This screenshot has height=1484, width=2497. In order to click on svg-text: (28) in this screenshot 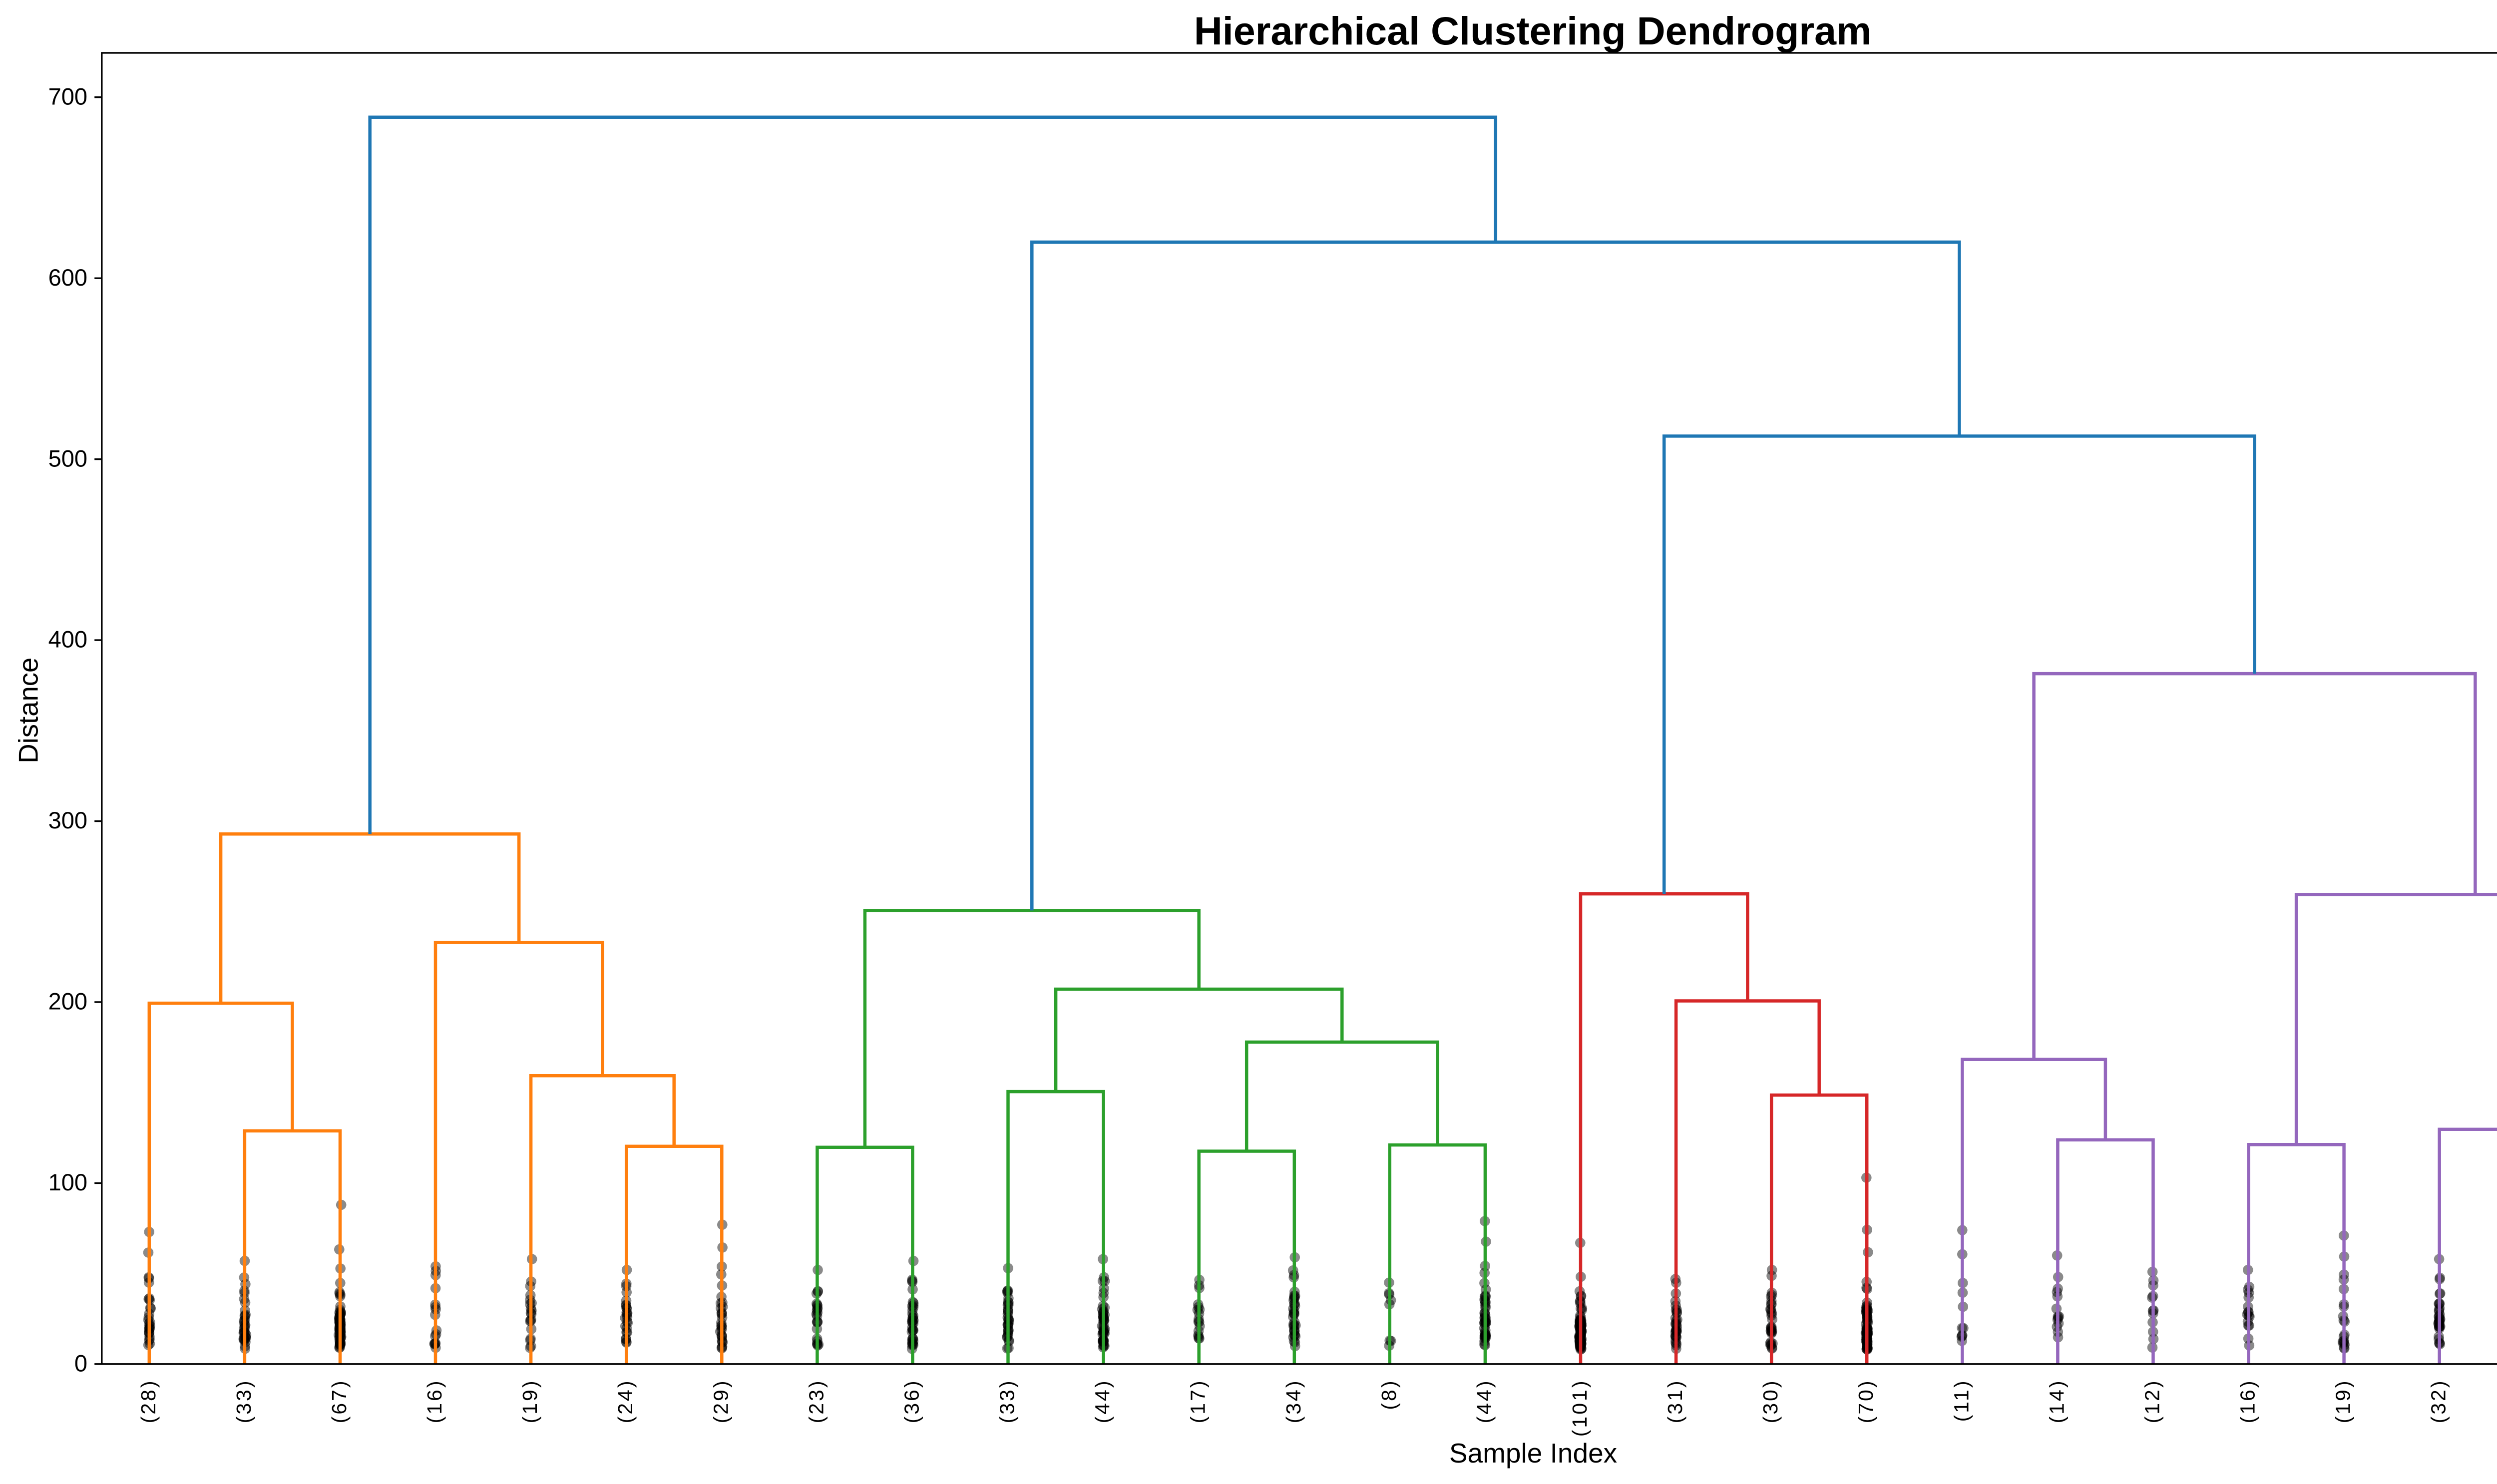, I will do `click(148, 1401)`.